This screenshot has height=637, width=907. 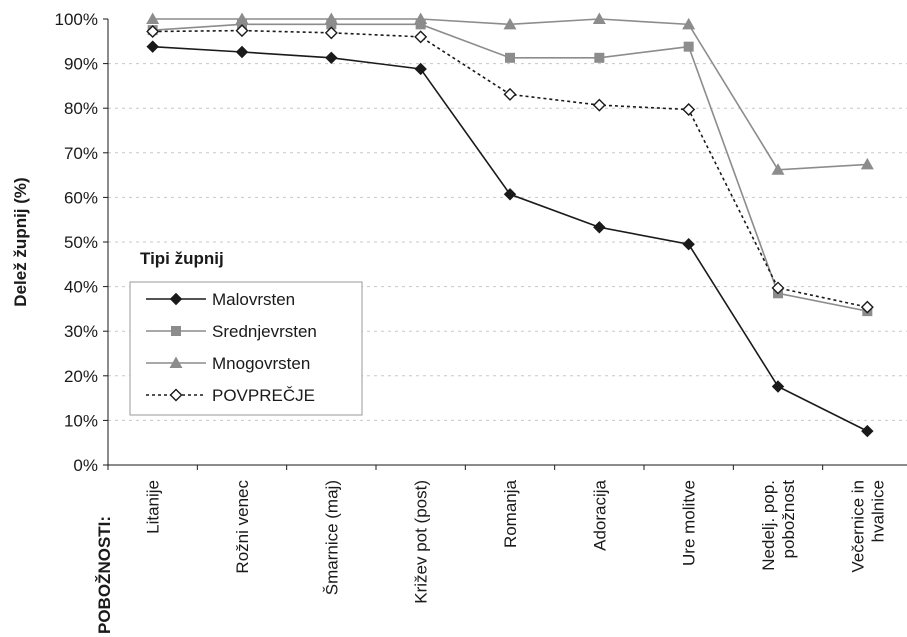 I want to click on legend-box, so click(x=246, y=348).